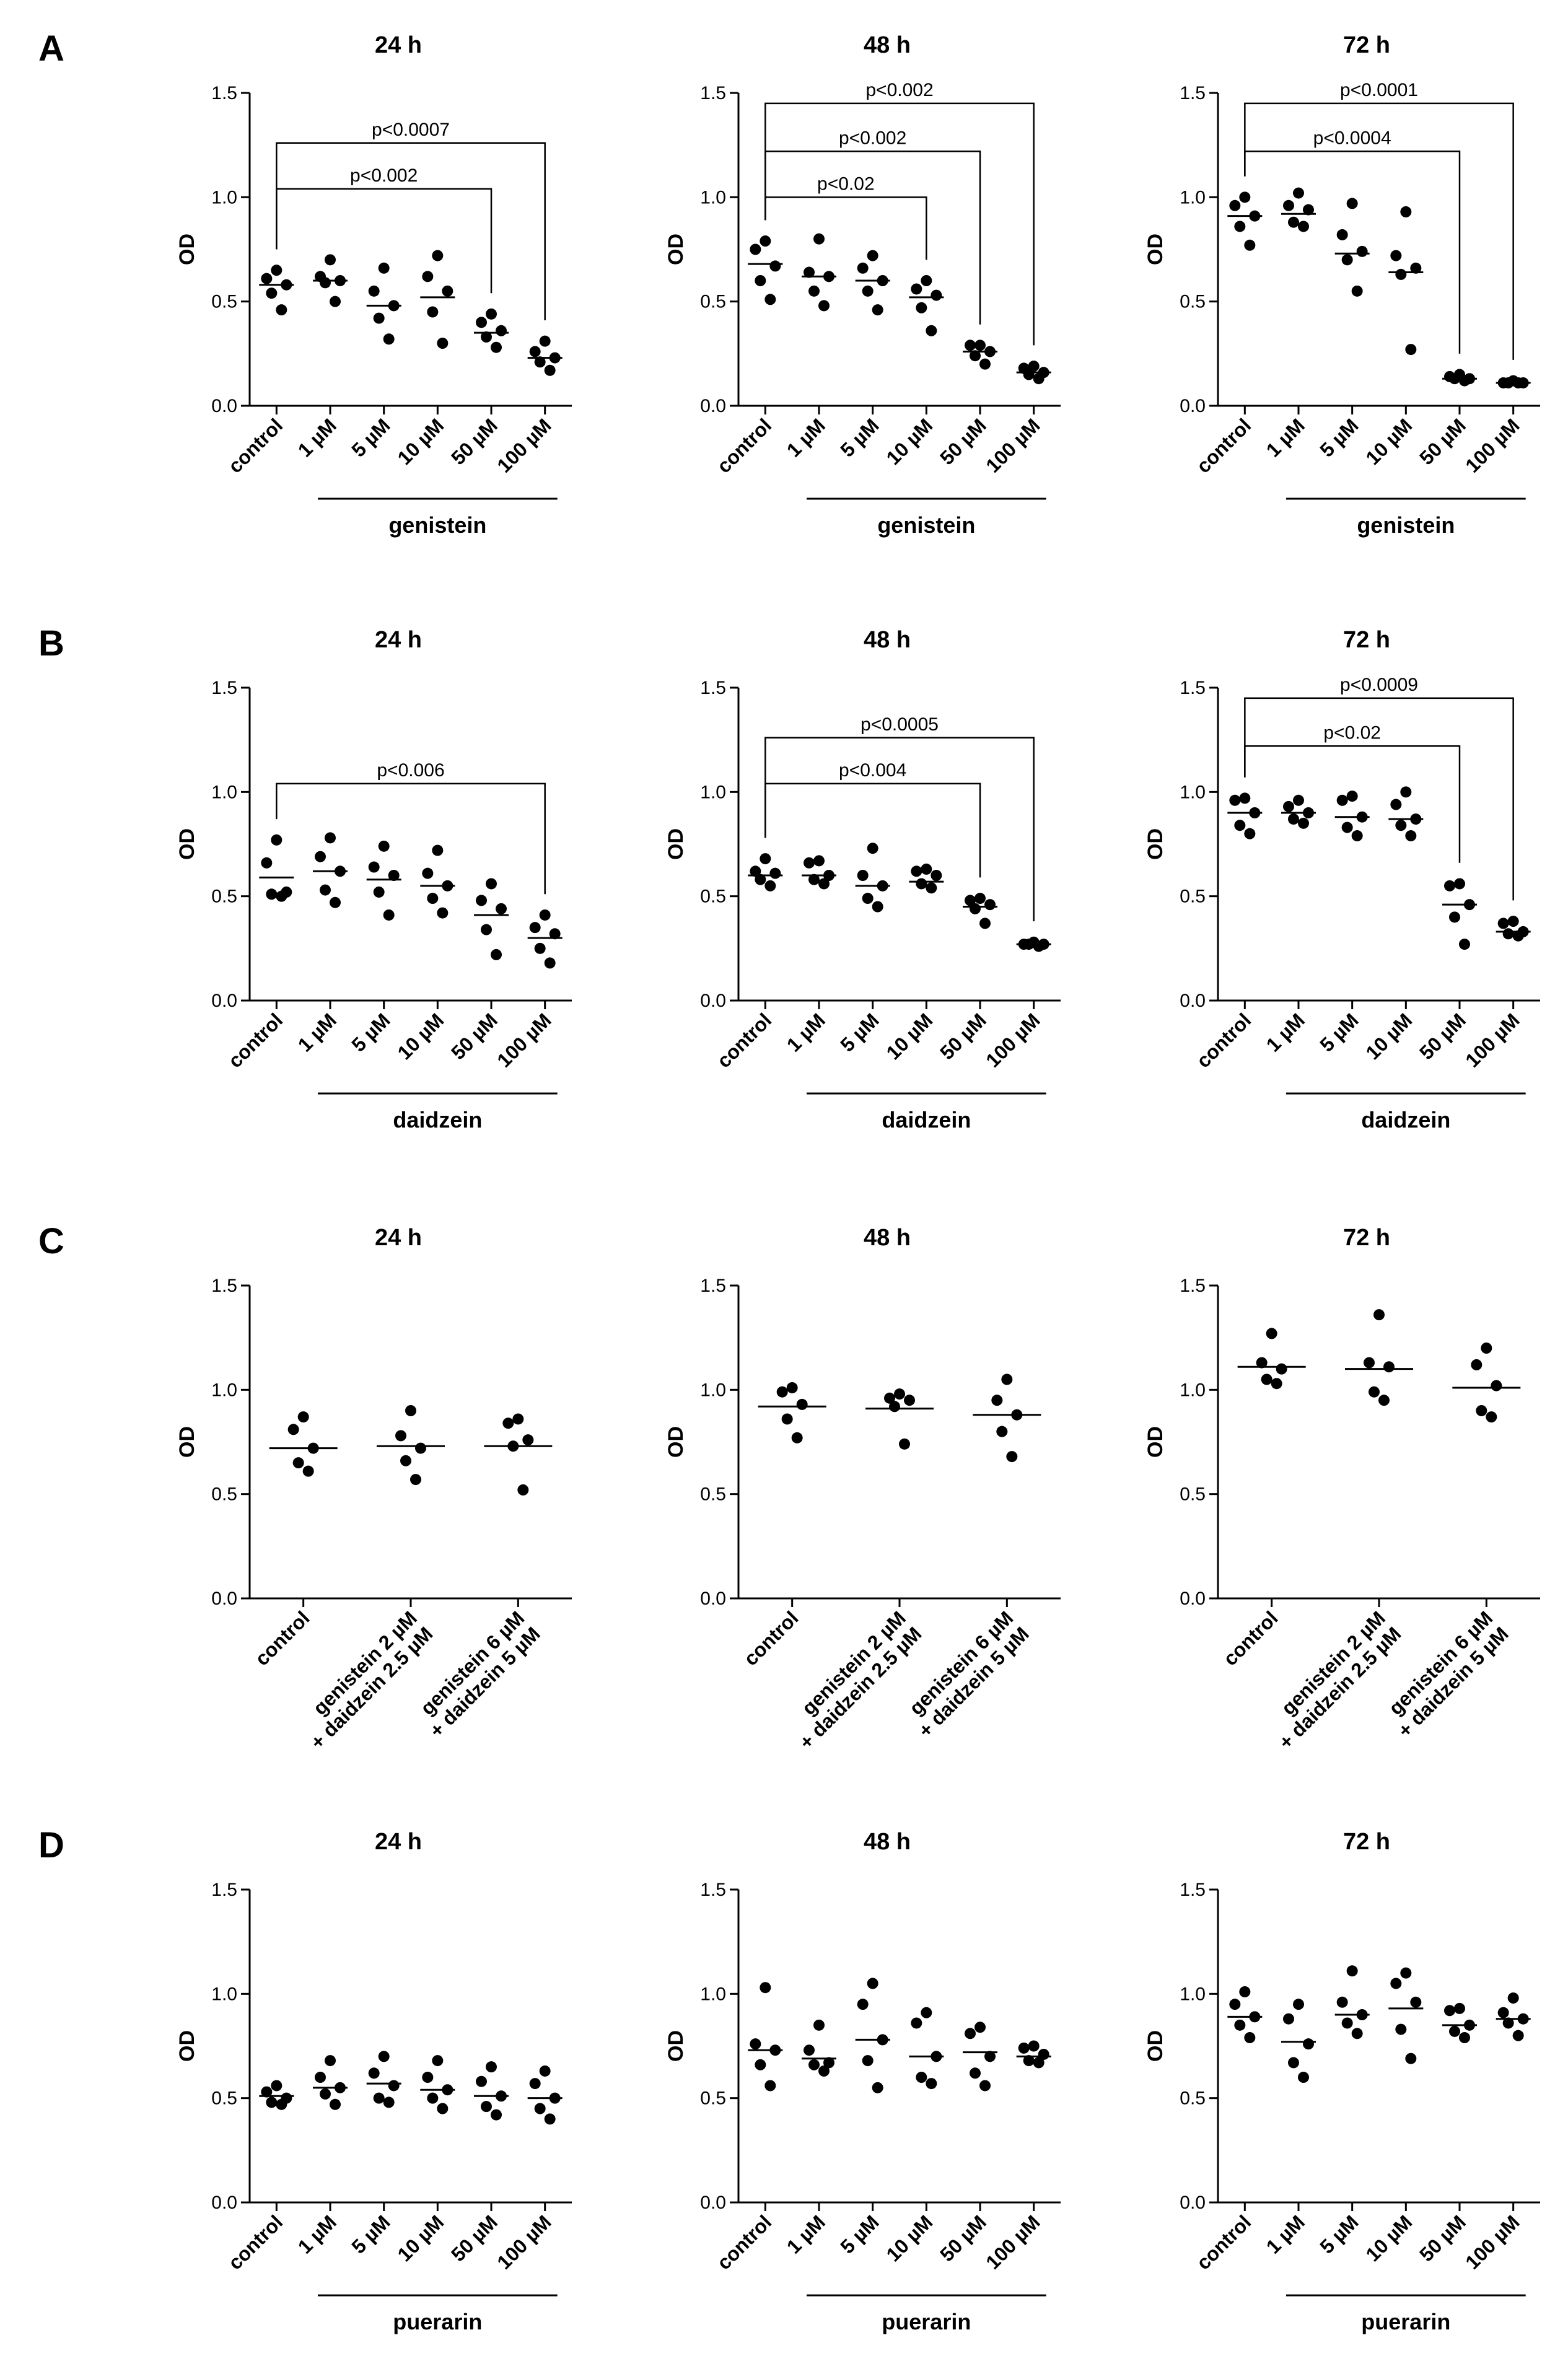  I want to click on x-tick-label: 10 µM, so click(1388, 1036).